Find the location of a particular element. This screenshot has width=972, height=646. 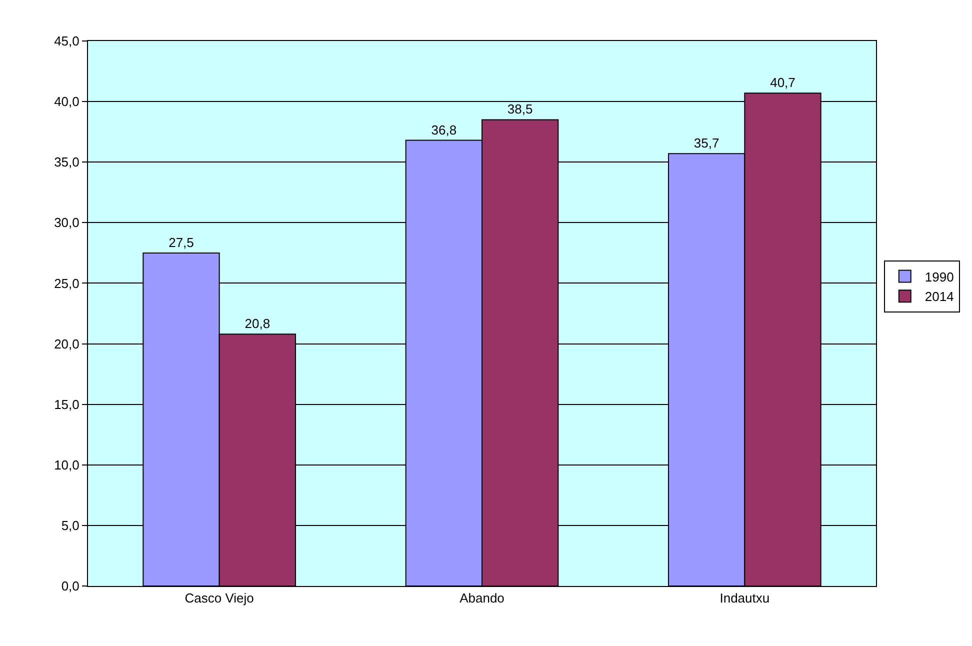

data-label: 35,7 is located at coordinates (707, 143).